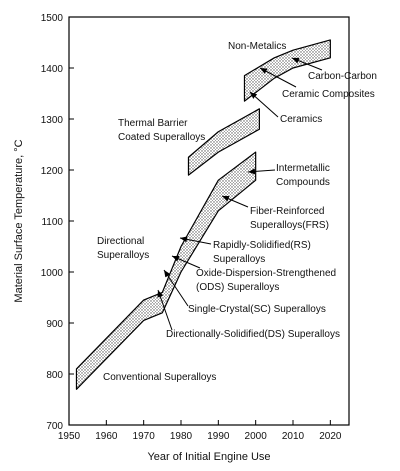 Image resolution: width=400 pixels, height=471 pixels. What do you see at coordinates (54, 324) in the screenshot?
I see `y-tick-label: 900` at bounding box center [54, 324].